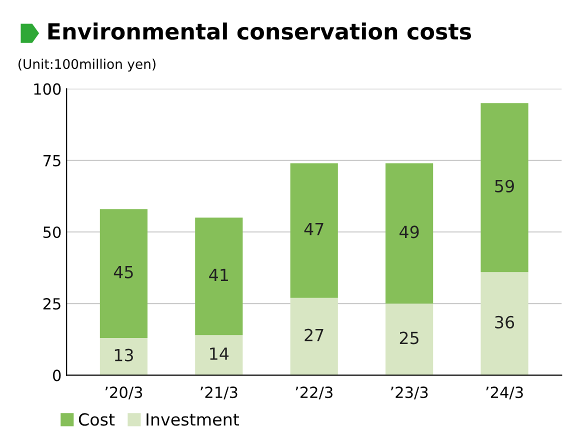 The image size is (579, 444). I want to click on legend-label: Investment, so click(193, 419).